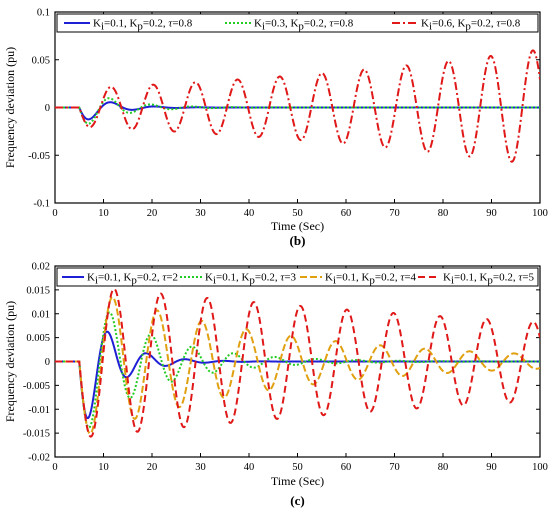  Describe the element at coordinates (471, 25) in the screenshot. I see `legend-entry-3: Ki=0.6, Kp=0.2, τ=0.8` at that location.